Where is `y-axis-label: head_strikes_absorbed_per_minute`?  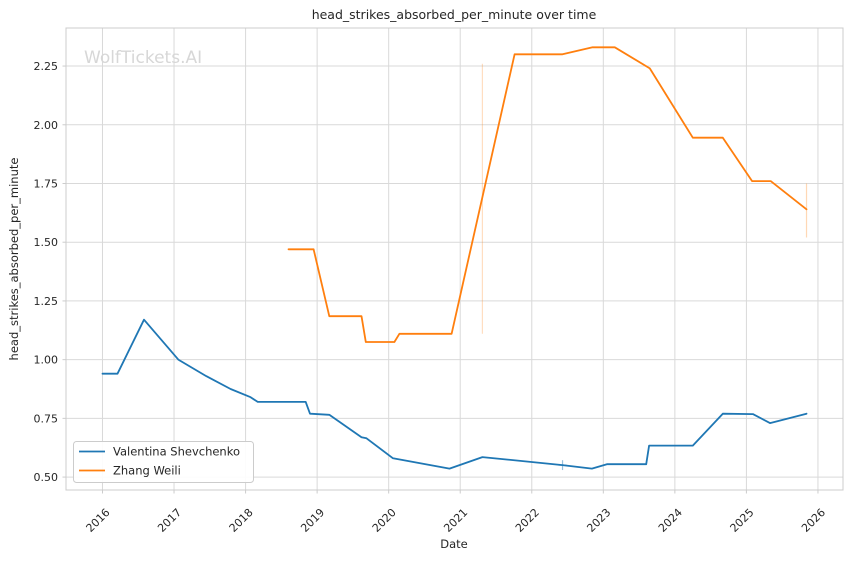 y-axis-label: head_strikes_absorbed_per_minute is located at coordinates (14, 259).